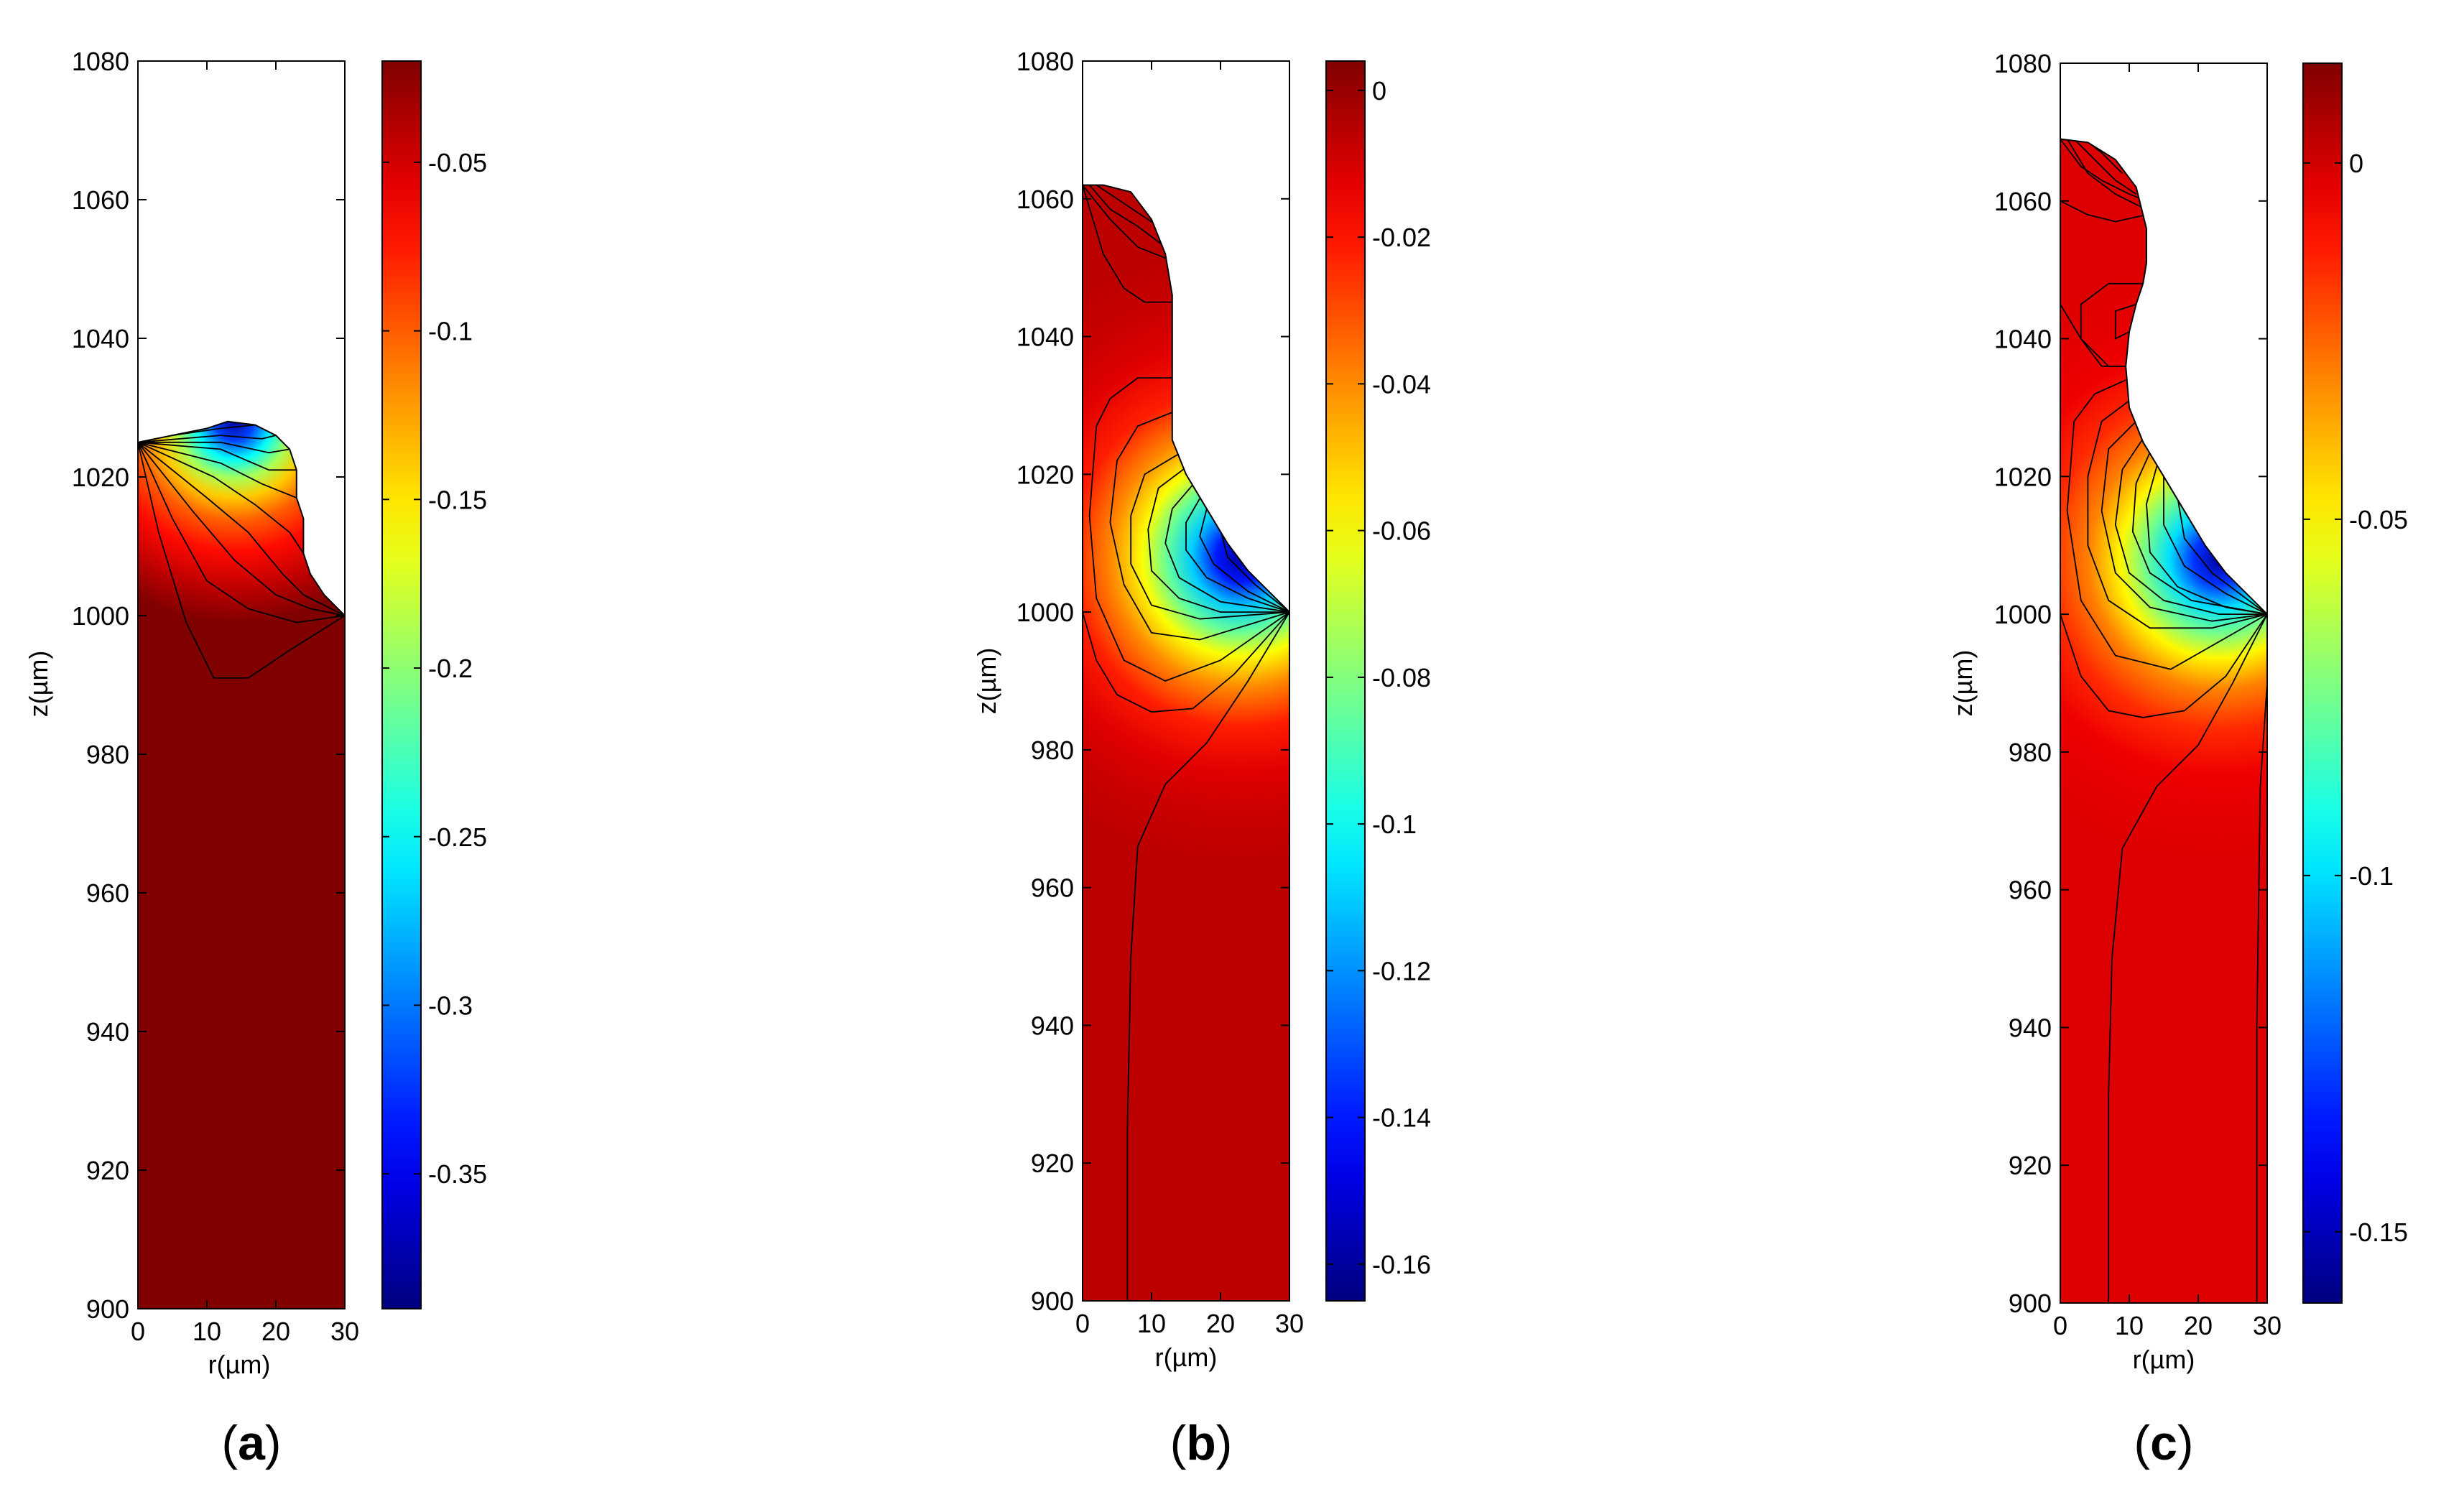 This screenshot has height=1507, width=2464. Describe the element at coordinates (2129, 1325) in the screenshot. I see `x-tick-label-c-1: 10` at that location.